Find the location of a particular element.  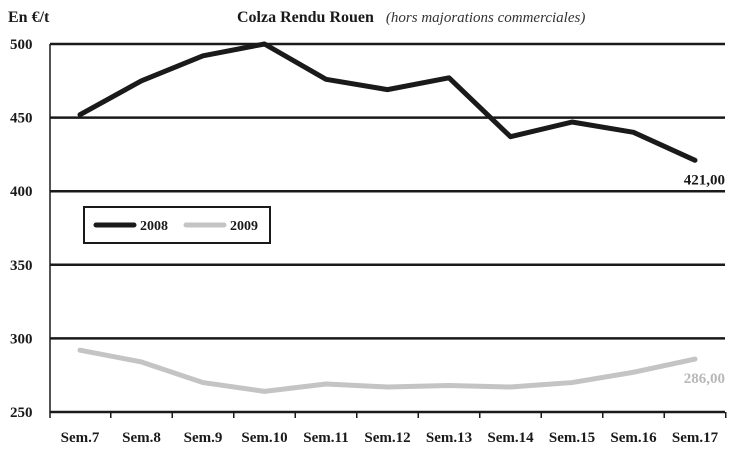

x-tick-label: Sem.15 is located at coordinates (572, 438).